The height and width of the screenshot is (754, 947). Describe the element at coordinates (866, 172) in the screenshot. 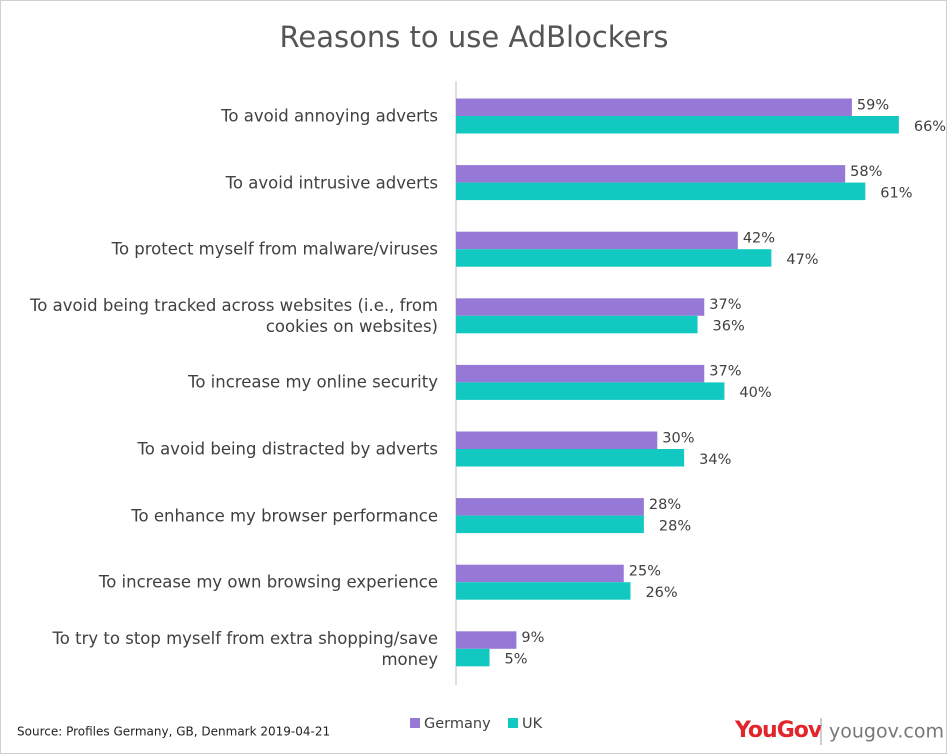

I see `value-label: 58%` at that location.